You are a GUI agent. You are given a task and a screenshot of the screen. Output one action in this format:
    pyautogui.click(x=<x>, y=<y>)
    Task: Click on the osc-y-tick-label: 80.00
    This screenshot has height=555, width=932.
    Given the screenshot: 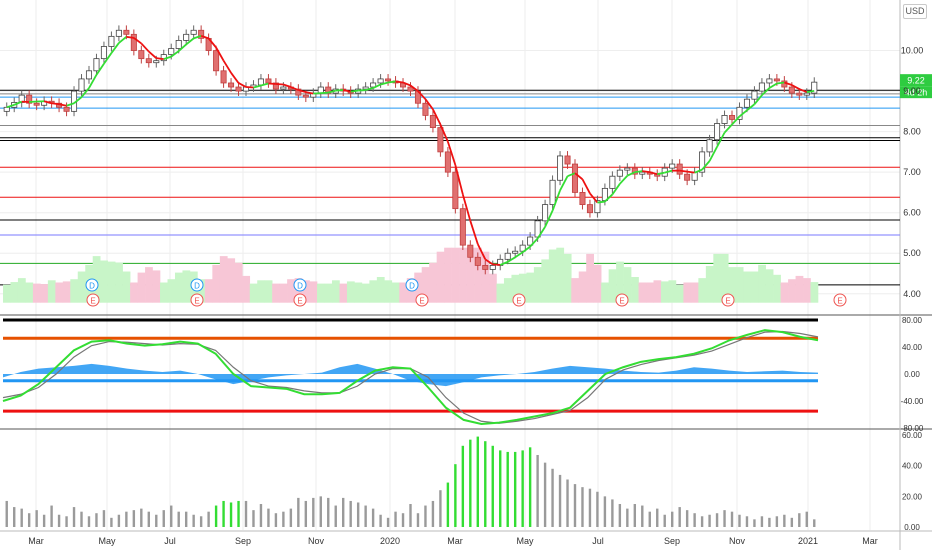 What is the action you would take?
    pyautogui.click(x=912, y=320)
    